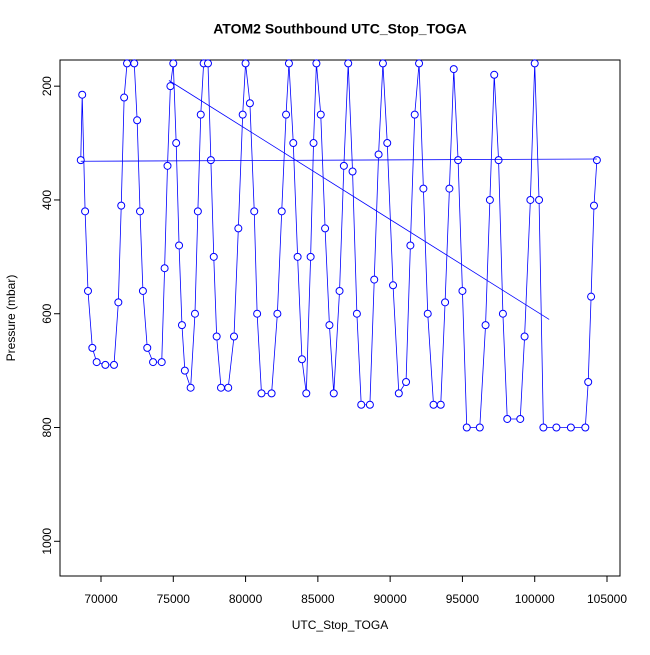  What do you see at coordinates (535, 599) in the screenshot?
I see `x-tick-label: 100000` at bounding box center [535, 599].